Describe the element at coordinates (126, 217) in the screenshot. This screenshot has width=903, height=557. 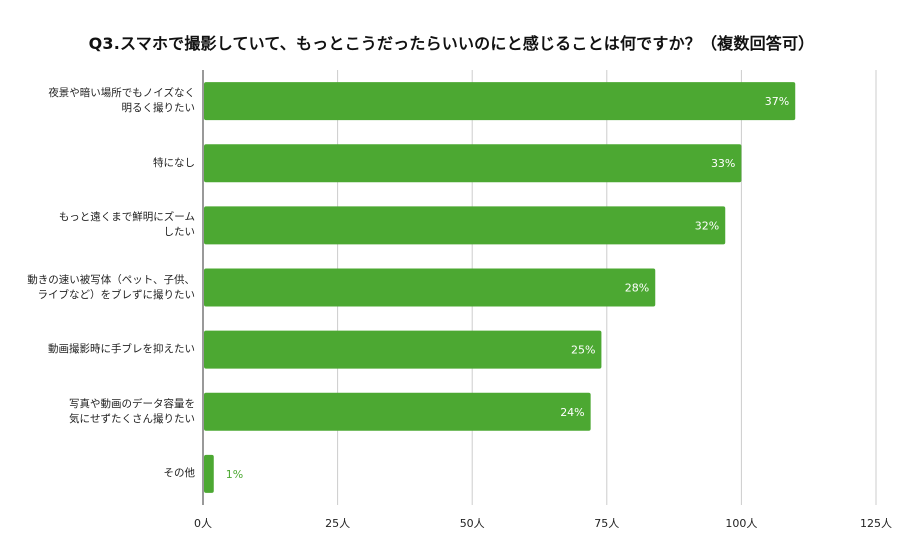
I see `category-label-line: もっと遠くまで鮮明にズーム` at that location.